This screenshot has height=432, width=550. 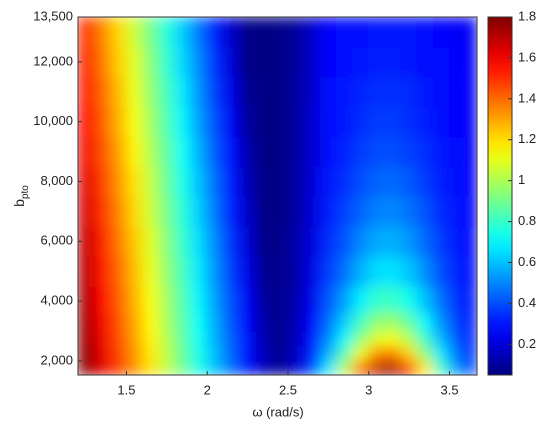 I want to click on colorbar-tick-label: 0.6, so click(x=527, y=261).